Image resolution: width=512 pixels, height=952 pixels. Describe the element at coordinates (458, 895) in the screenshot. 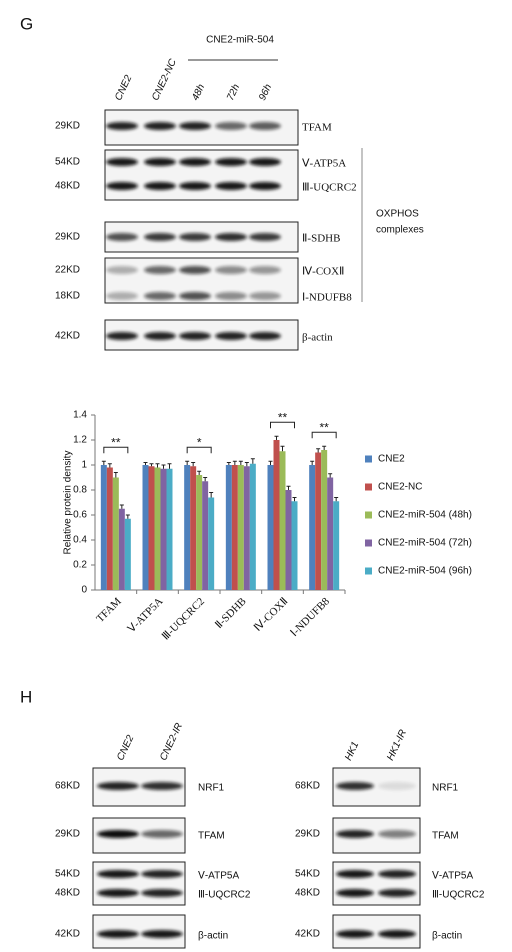

I see `protein-label: Ⅲ-UQCRC2` at that location.